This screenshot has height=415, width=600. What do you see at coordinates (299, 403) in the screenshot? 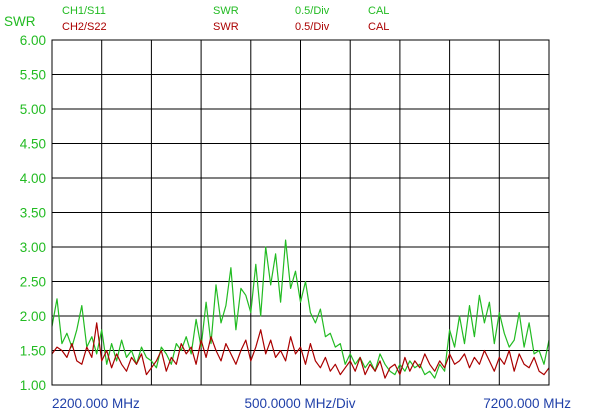
I see `span-per-division-label: 500.0000 MHz/Div` at bounding box center [299, 403].